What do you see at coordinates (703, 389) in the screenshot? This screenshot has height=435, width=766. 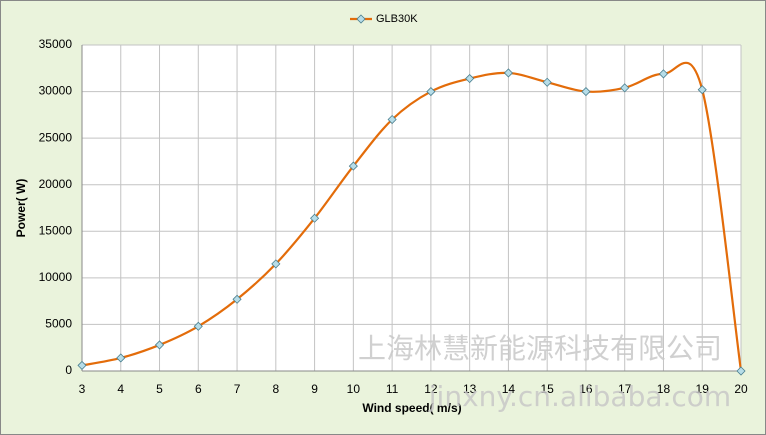 I see `x-tick-label: 19` at bounding box center [703, 389].